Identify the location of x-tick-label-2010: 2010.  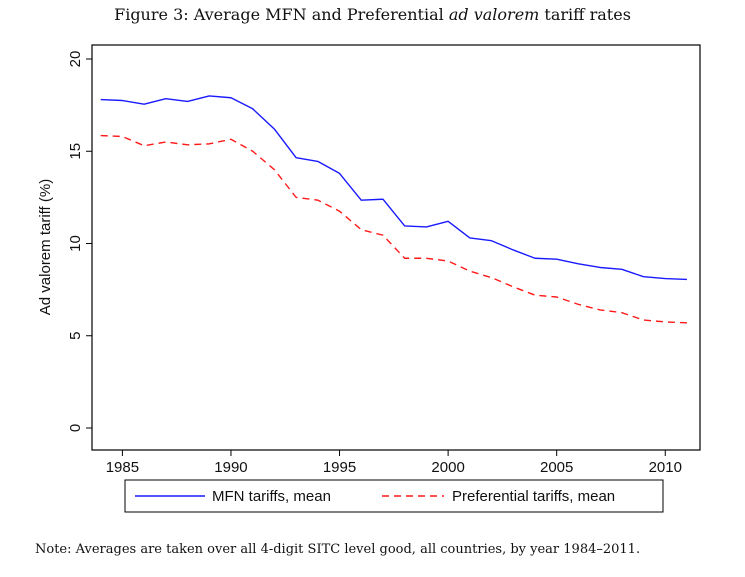
(665, 467).